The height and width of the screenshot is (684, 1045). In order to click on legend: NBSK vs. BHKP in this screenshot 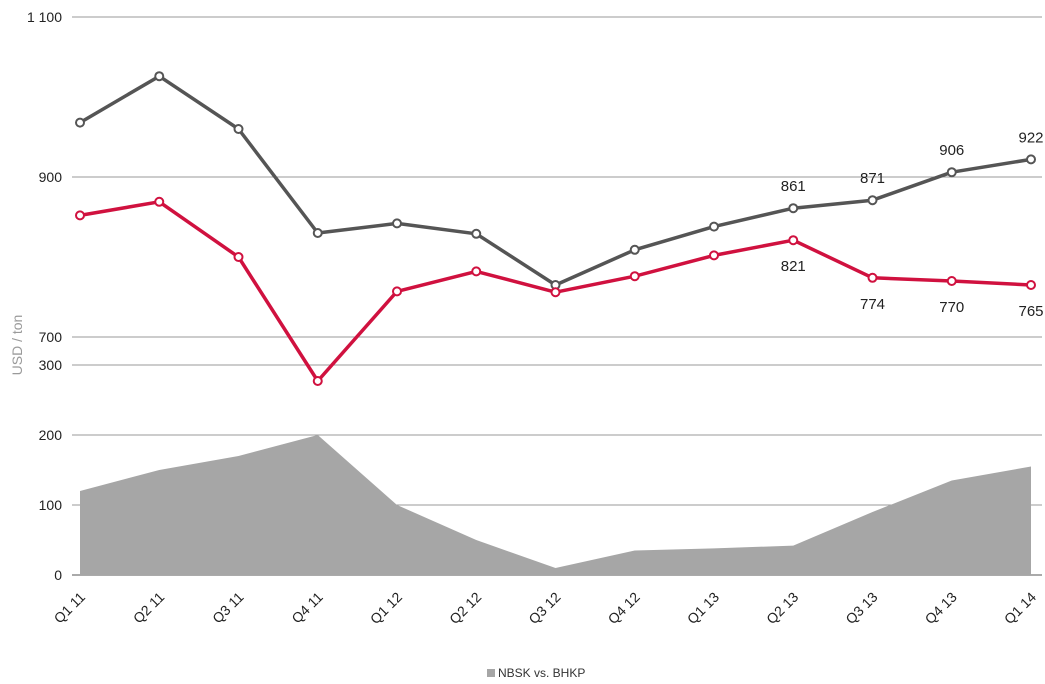, I will do `click(536, 673)`.